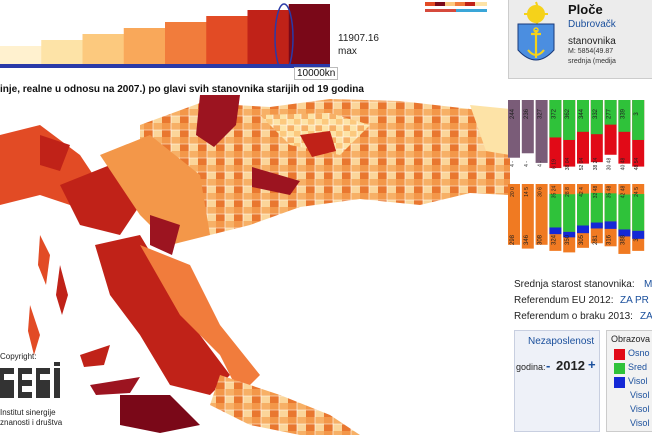  What do you see at coordinates (646, 316) in the screenshot?
I see `stat-row-value: ZA` at bounding box center [646, 316].